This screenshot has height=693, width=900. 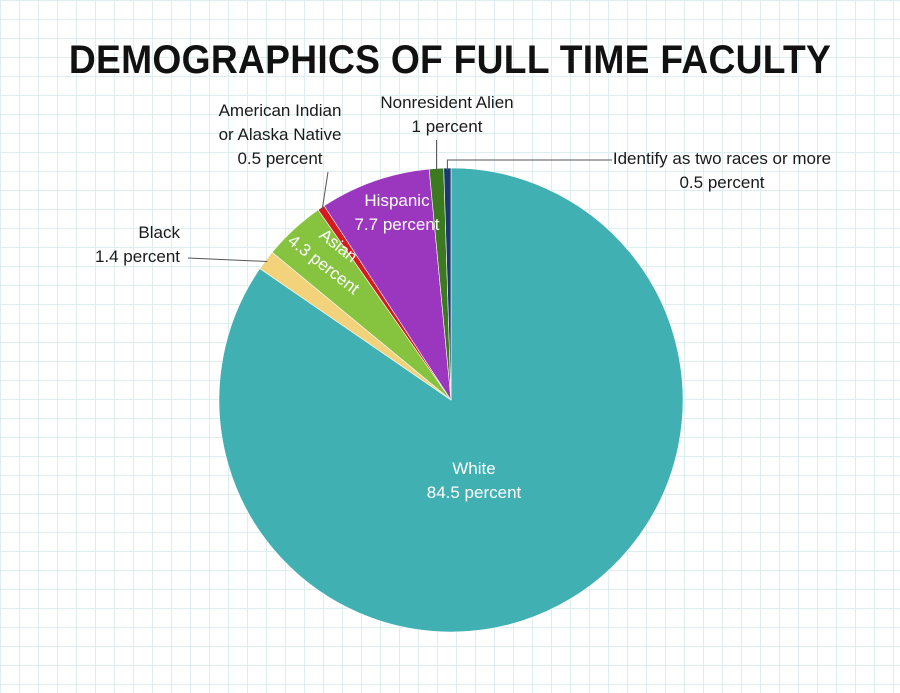 I want to click on leader-line-american-indian-or-alaska-native, so click(x=325, y=190).